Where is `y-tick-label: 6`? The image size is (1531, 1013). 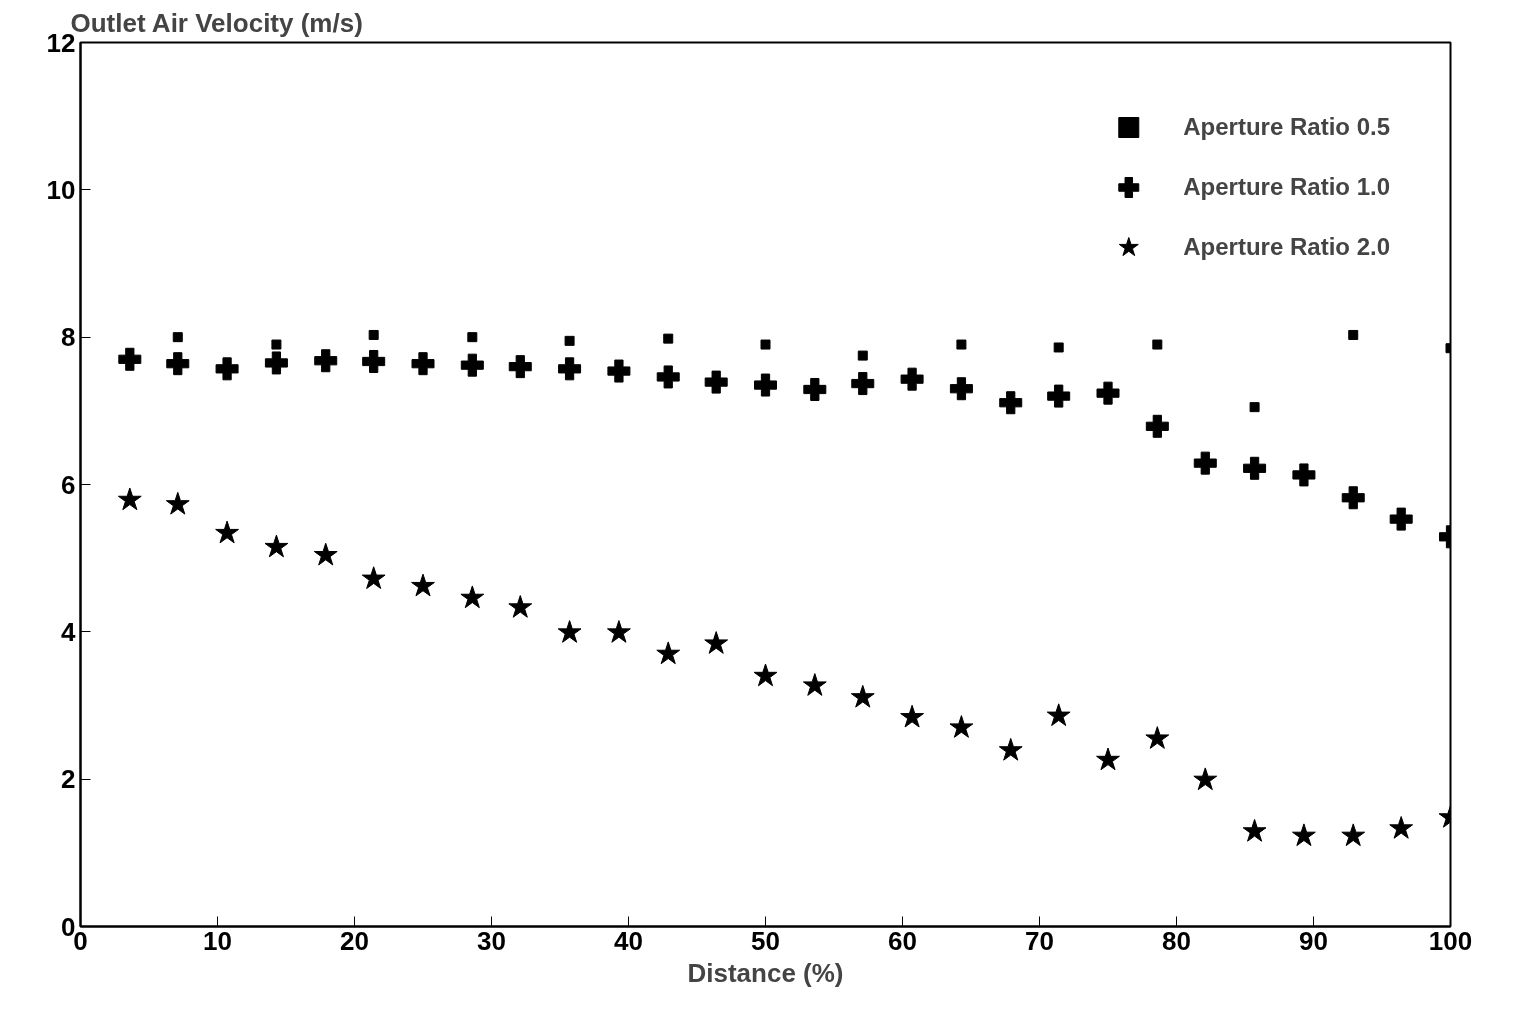
y-tick-label: 6 is located at coordinates (68, 484).